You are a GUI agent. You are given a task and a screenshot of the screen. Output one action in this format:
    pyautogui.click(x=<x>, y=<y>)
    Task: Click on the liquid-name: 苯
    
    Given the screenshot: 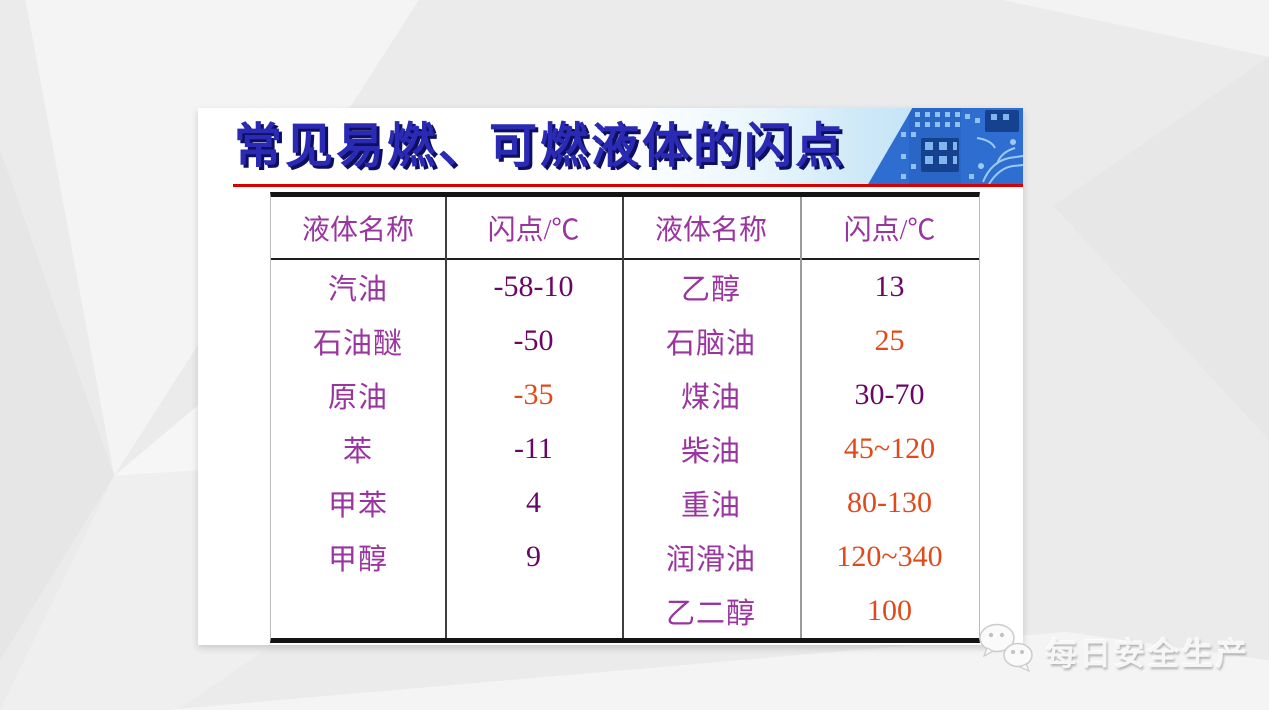 What is the action you would take?
    pyautogui.click(x=357, y=452)
    